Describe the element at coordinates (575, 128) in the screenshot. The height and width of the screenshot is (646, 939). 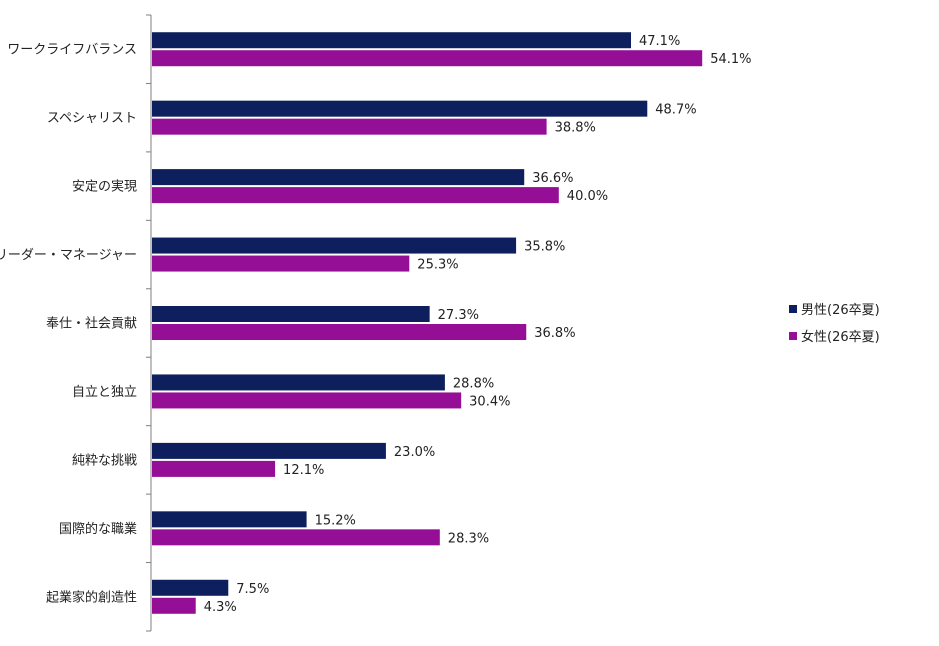
I see `value-label: 38.8%` at that location.